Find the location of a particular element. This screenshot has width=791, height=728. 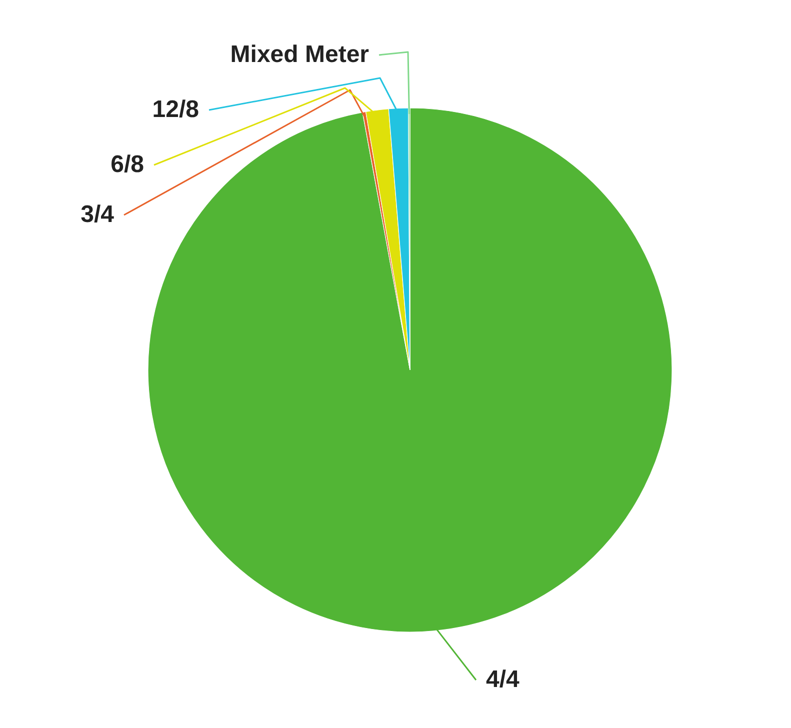

slice-label: 6/8 is located at coordinates (127, 164).